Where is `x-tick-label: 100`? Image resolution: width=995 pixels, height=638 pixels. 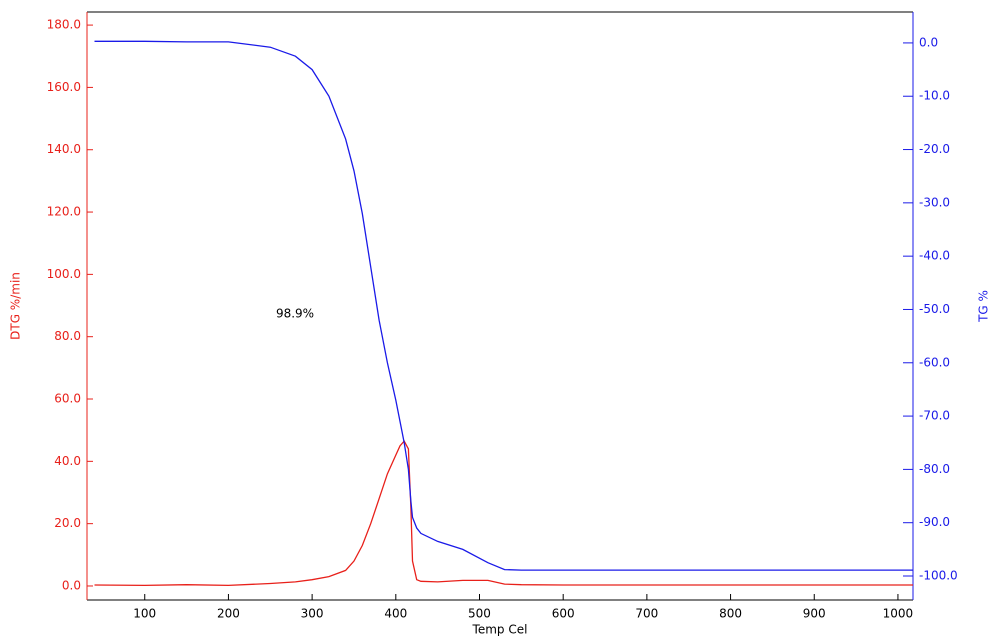
x-tick-label: 100 is located at coordinates (144, 614).